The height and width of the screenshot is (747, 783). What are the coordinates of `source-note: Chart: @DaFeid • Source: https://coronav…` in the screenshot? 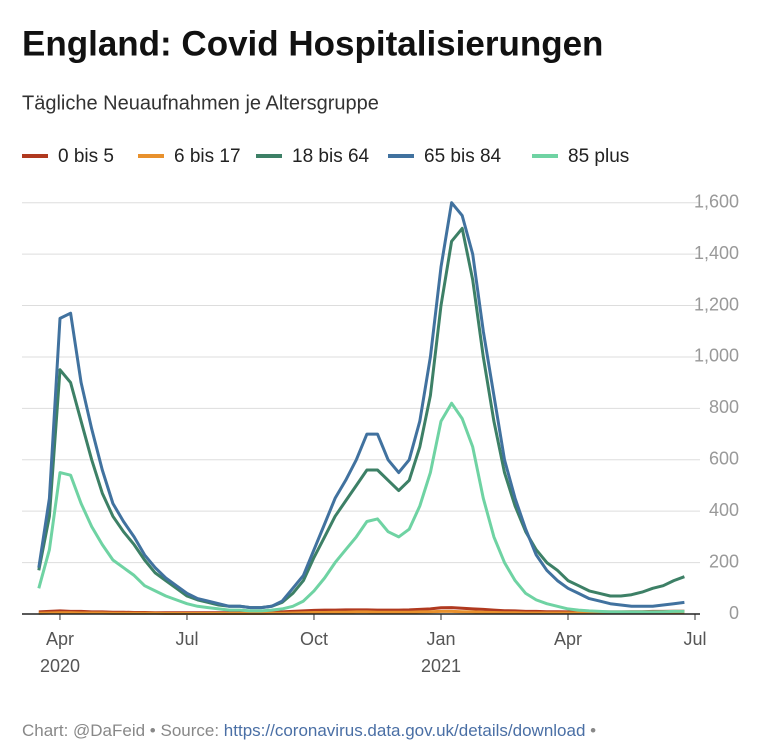 It's located at (309, 730).